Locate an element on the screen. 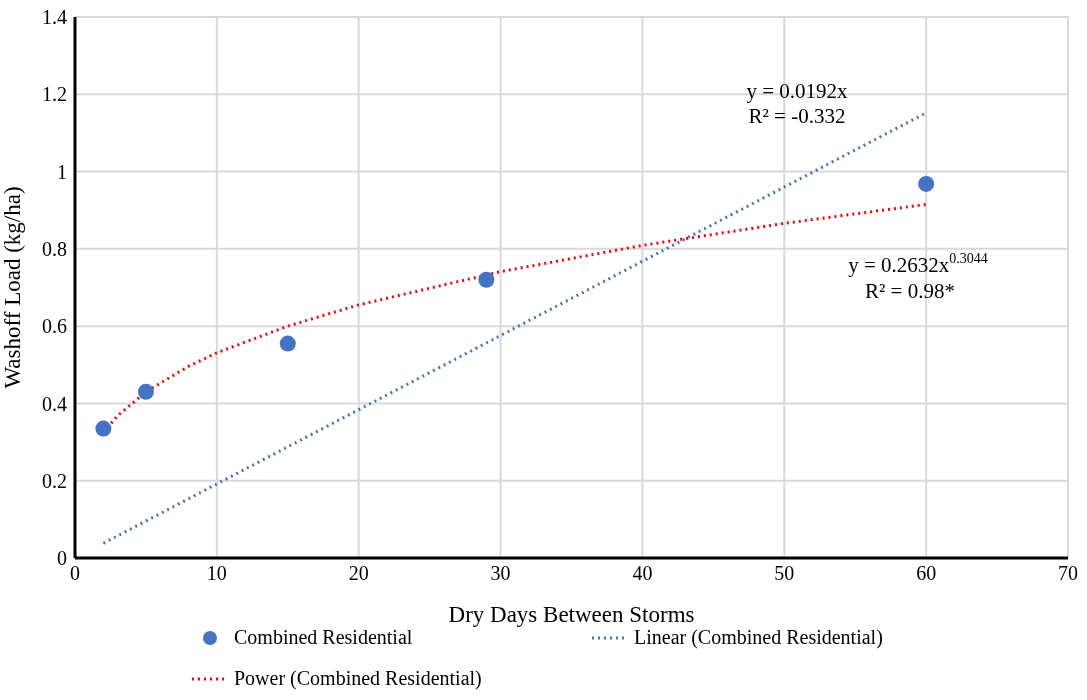 This screenshot has height=700, width=1087. x-tick-label: 20 is located at coordinates (358, 573).